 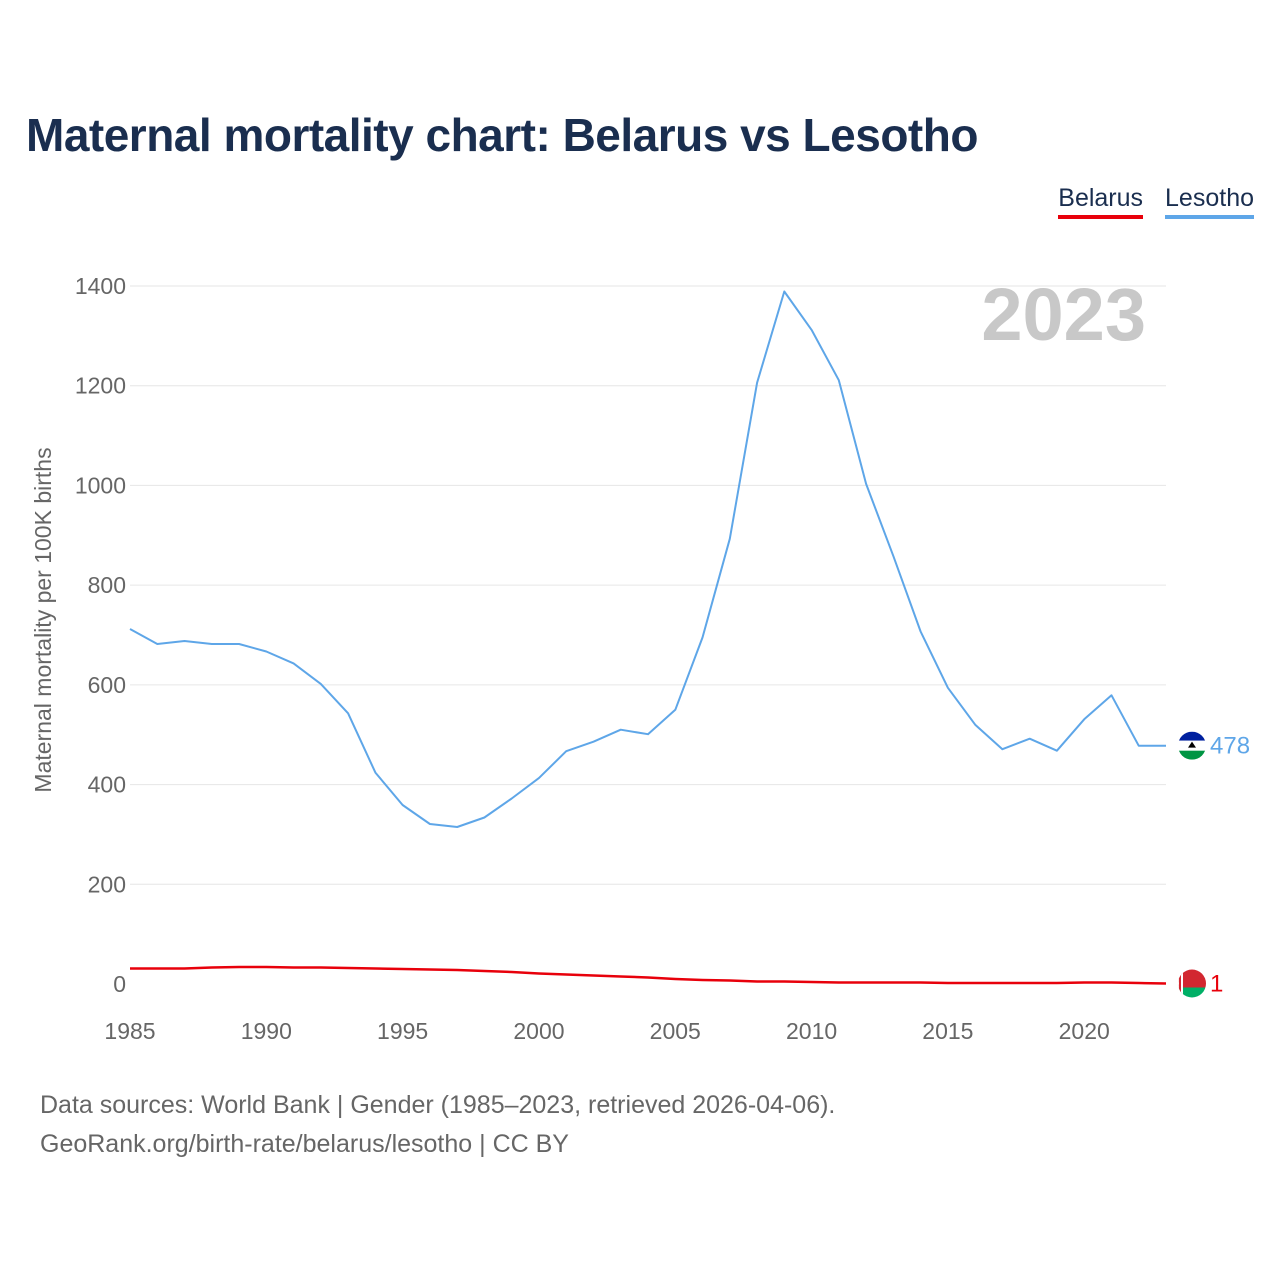 I want to click on x-tick-label: 1985, so click(x=129, y=1031).